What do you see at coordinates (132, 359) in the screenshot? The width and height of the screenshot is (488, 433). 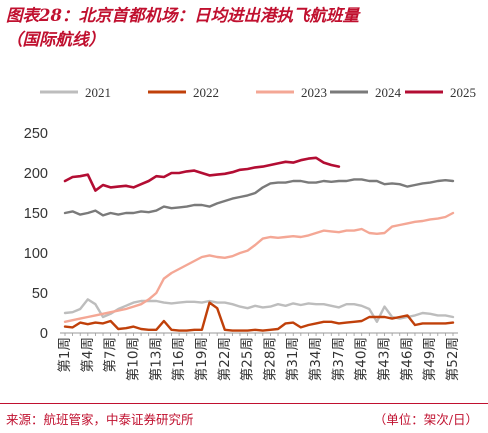 I see `x-tick-label: 第10周` at bounding box center [132, 359].